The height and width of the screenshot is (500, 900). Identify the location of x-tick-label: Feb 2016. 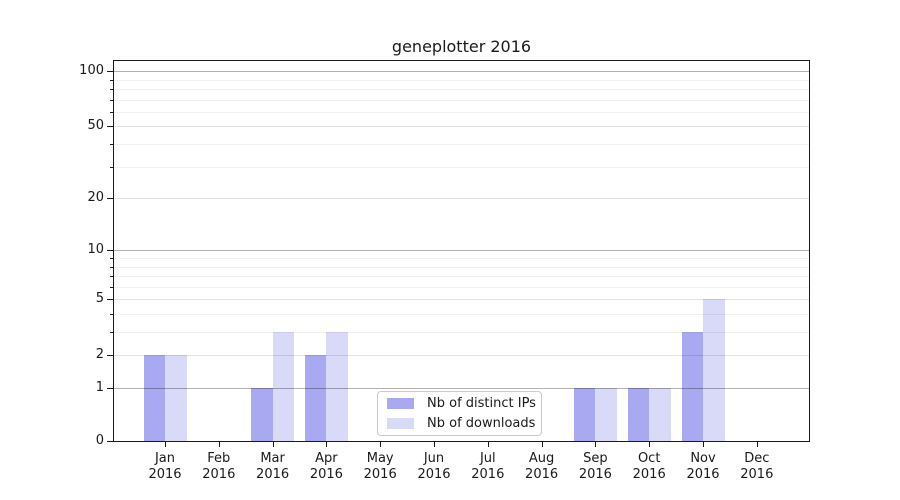
(219, 466).